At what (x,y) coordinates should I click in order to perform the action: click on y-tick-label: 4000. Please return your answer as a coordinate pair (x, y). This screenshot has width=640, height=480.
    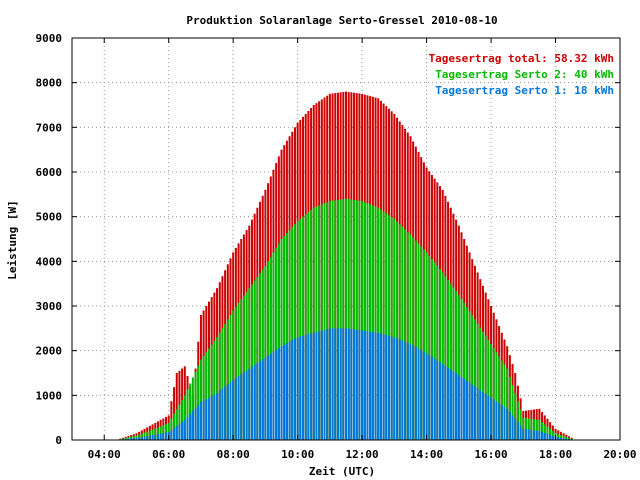
    Looking at the image, I should click on (49, 261).